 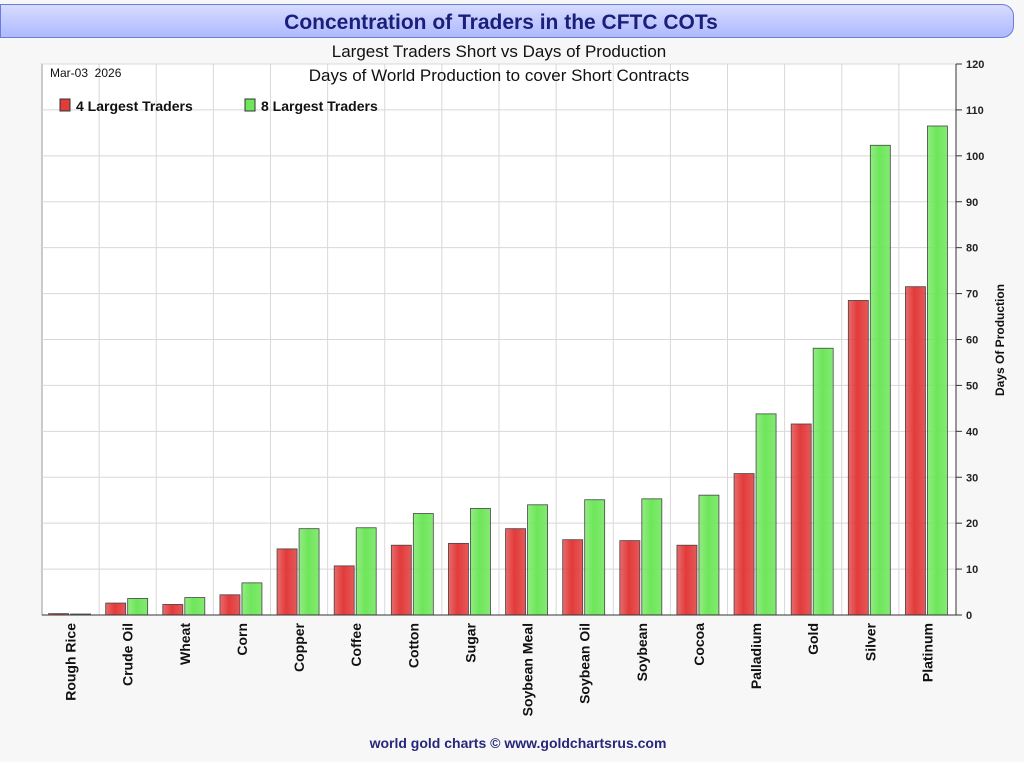 I want to click on bar-4-largest-copper, so click(x=287, y=582).